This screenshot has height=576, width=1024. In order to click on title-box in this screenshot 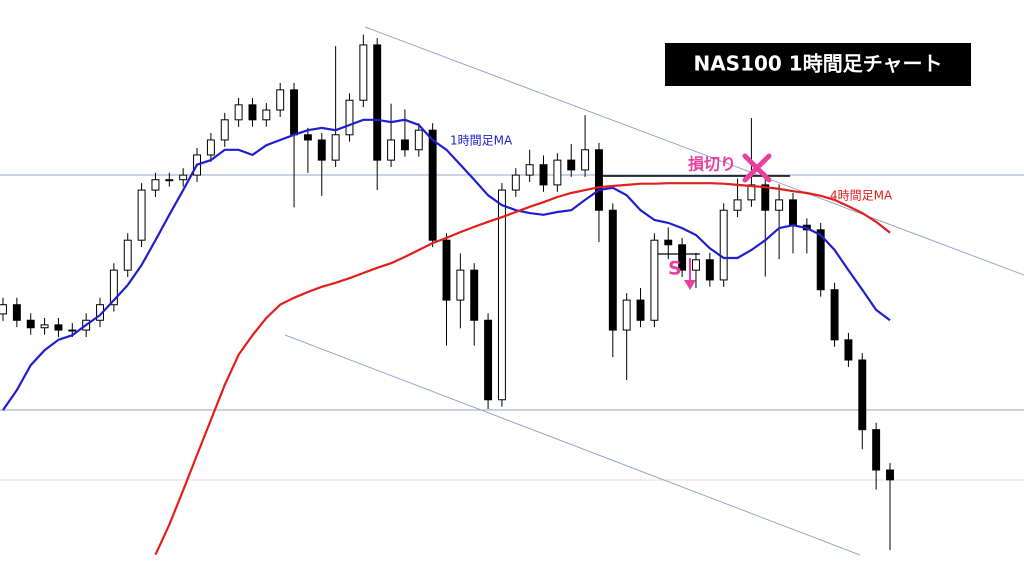, I will do `click(818, 64)`.